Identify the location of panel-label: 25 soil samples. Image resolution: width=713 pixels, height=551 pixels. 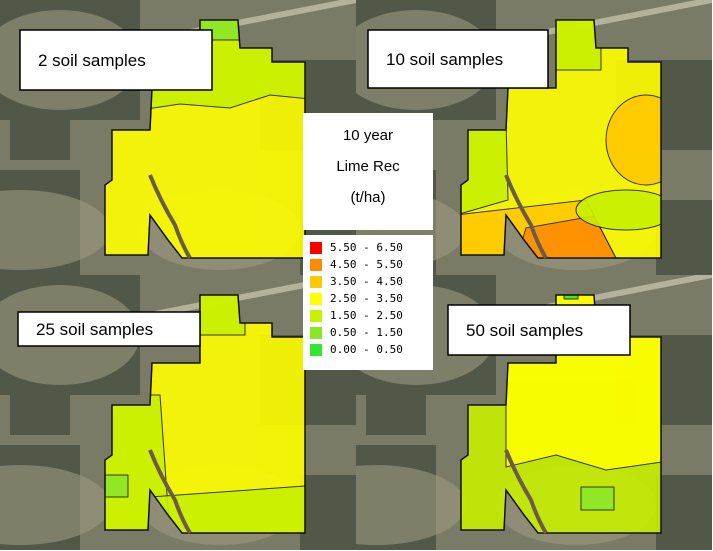
(94, 329).